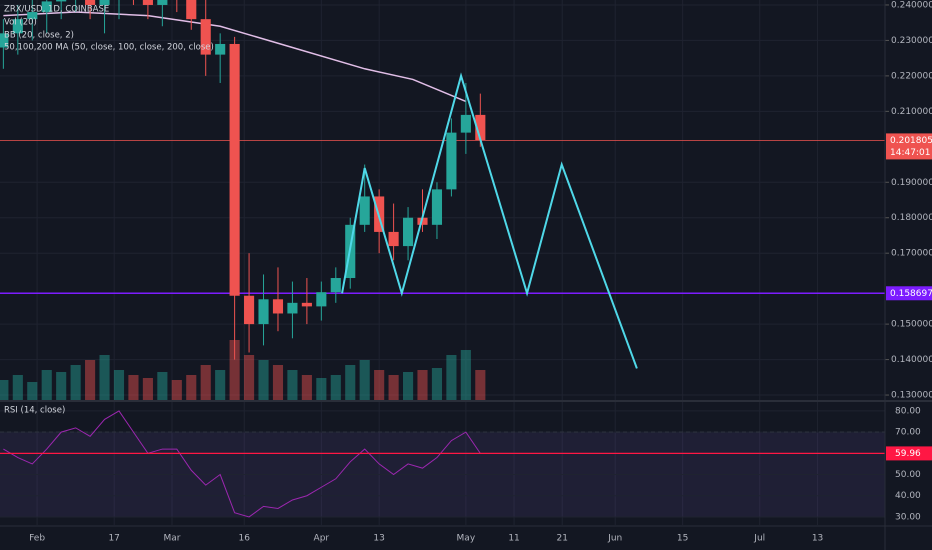  What do you see at coordinates (908, 475) in the screenshot?
I see `rsi-tick-label: 50.00` at bounding box center [908, 475].